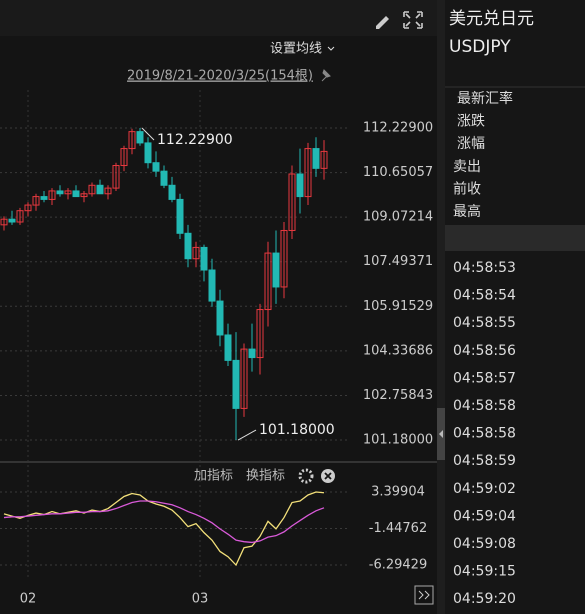  I want to click on date-range: 2019/8/21-2020/3/25(154根), so click(220, 76).